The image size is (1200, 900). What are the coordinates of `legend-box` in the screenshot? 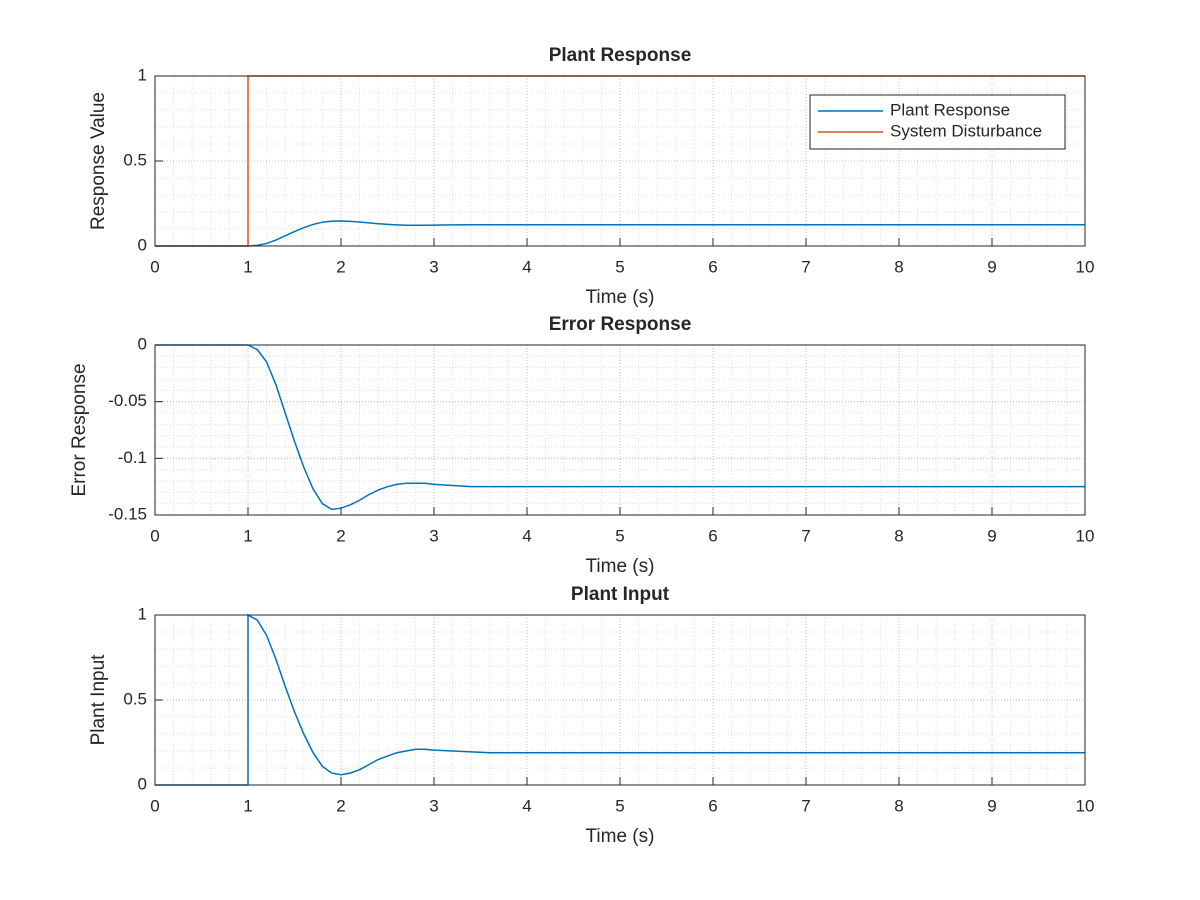 It's located at (937, 122).